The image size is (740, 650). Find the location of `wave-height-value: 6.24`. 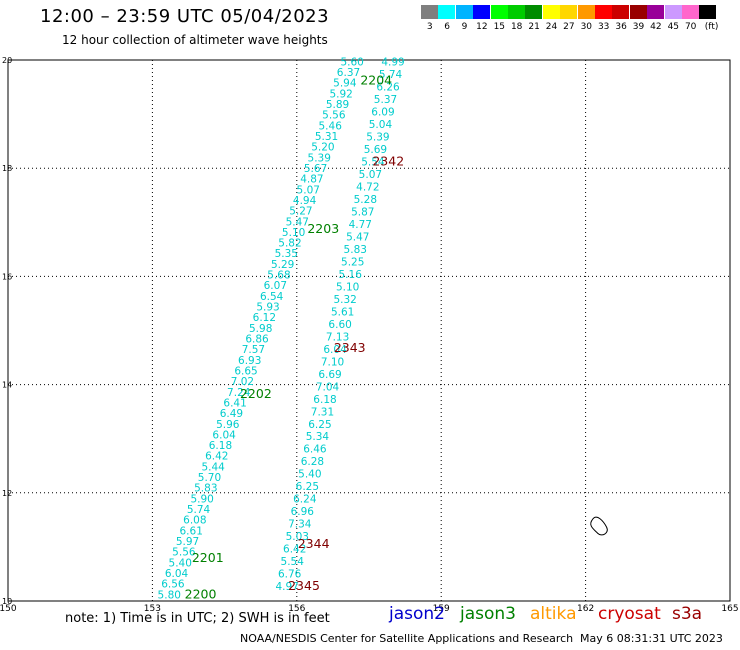

wave-height-value: 6.24 is located at coordinates (305, 500).